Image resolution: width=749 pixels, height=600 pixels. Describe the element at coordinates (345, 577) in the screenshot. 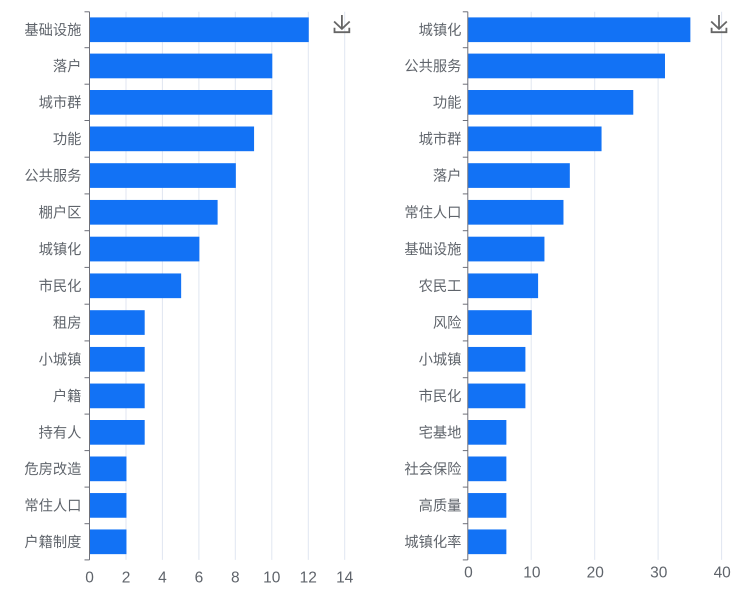

I see `svg-text: 14` at that location.